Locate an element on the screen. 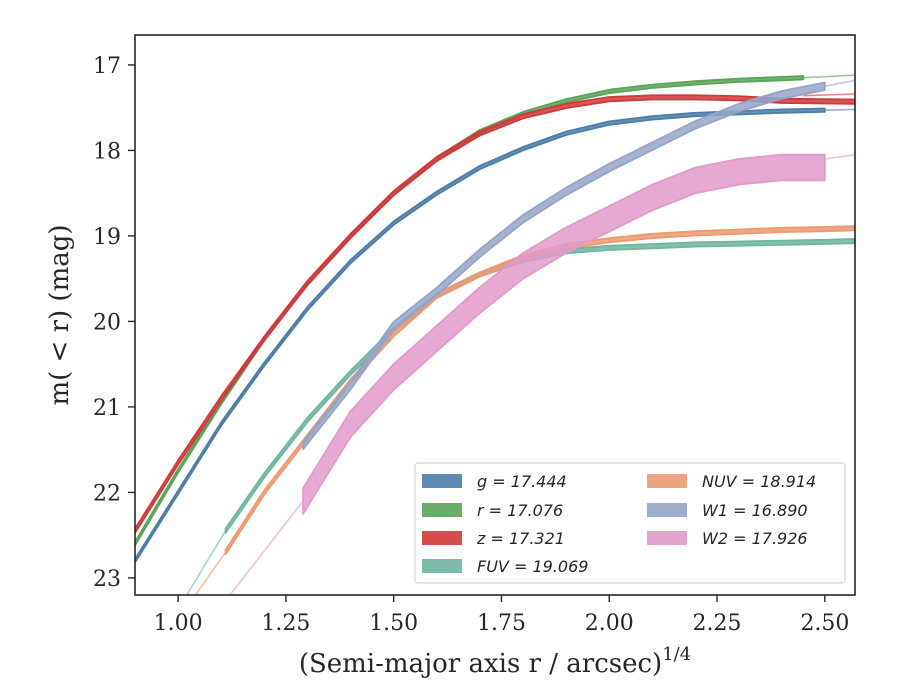  y-tick-label: 17 is located at coordinates (107, 66).